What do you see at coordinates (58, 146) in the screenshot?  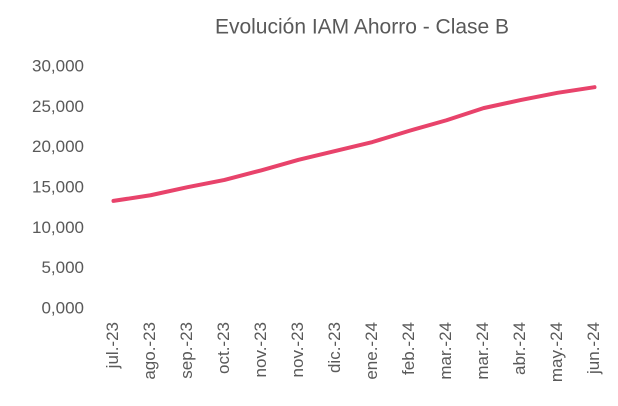 I see `y-tick-label: 20,000` at bounding box center [58, 146].